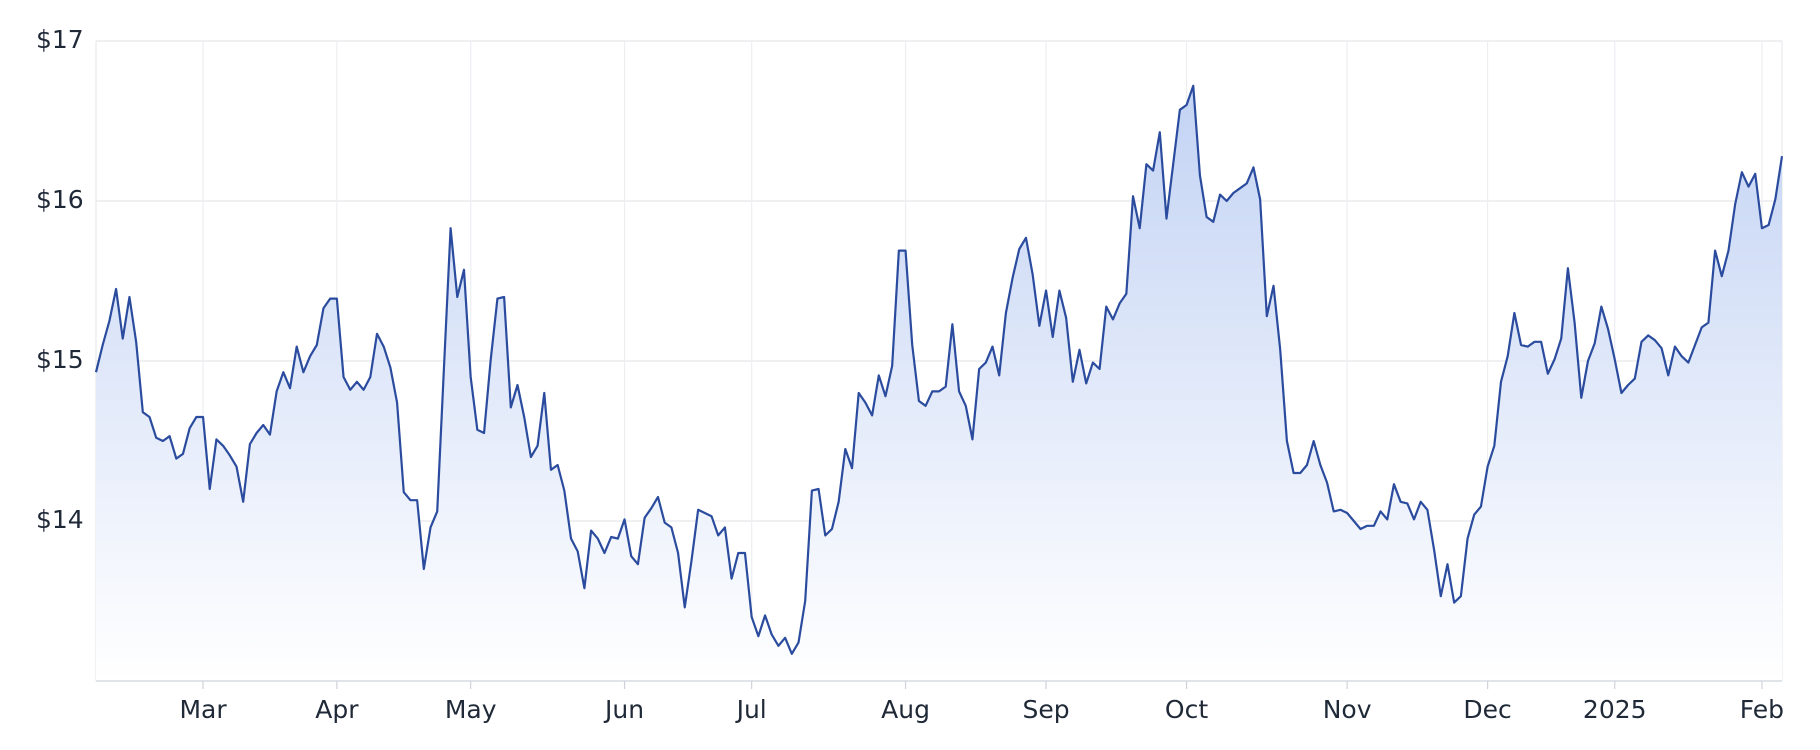 The image size is (1820, 750). What do you see at coordinates (623, 709) in the screenshot?
I see `x-tick-label: Jun` at bounding box center [623, 709].